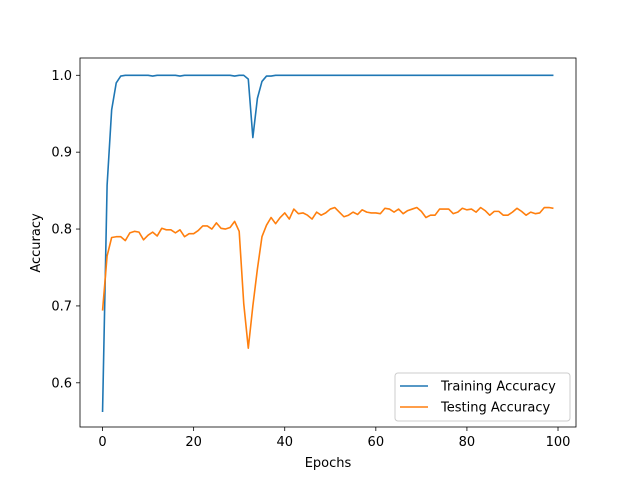 The width and height of the screenshot is (640, 480). Describe the element at coordinates (467, 442) in the screenshot. I see `x-tick-label: 80` at that location.